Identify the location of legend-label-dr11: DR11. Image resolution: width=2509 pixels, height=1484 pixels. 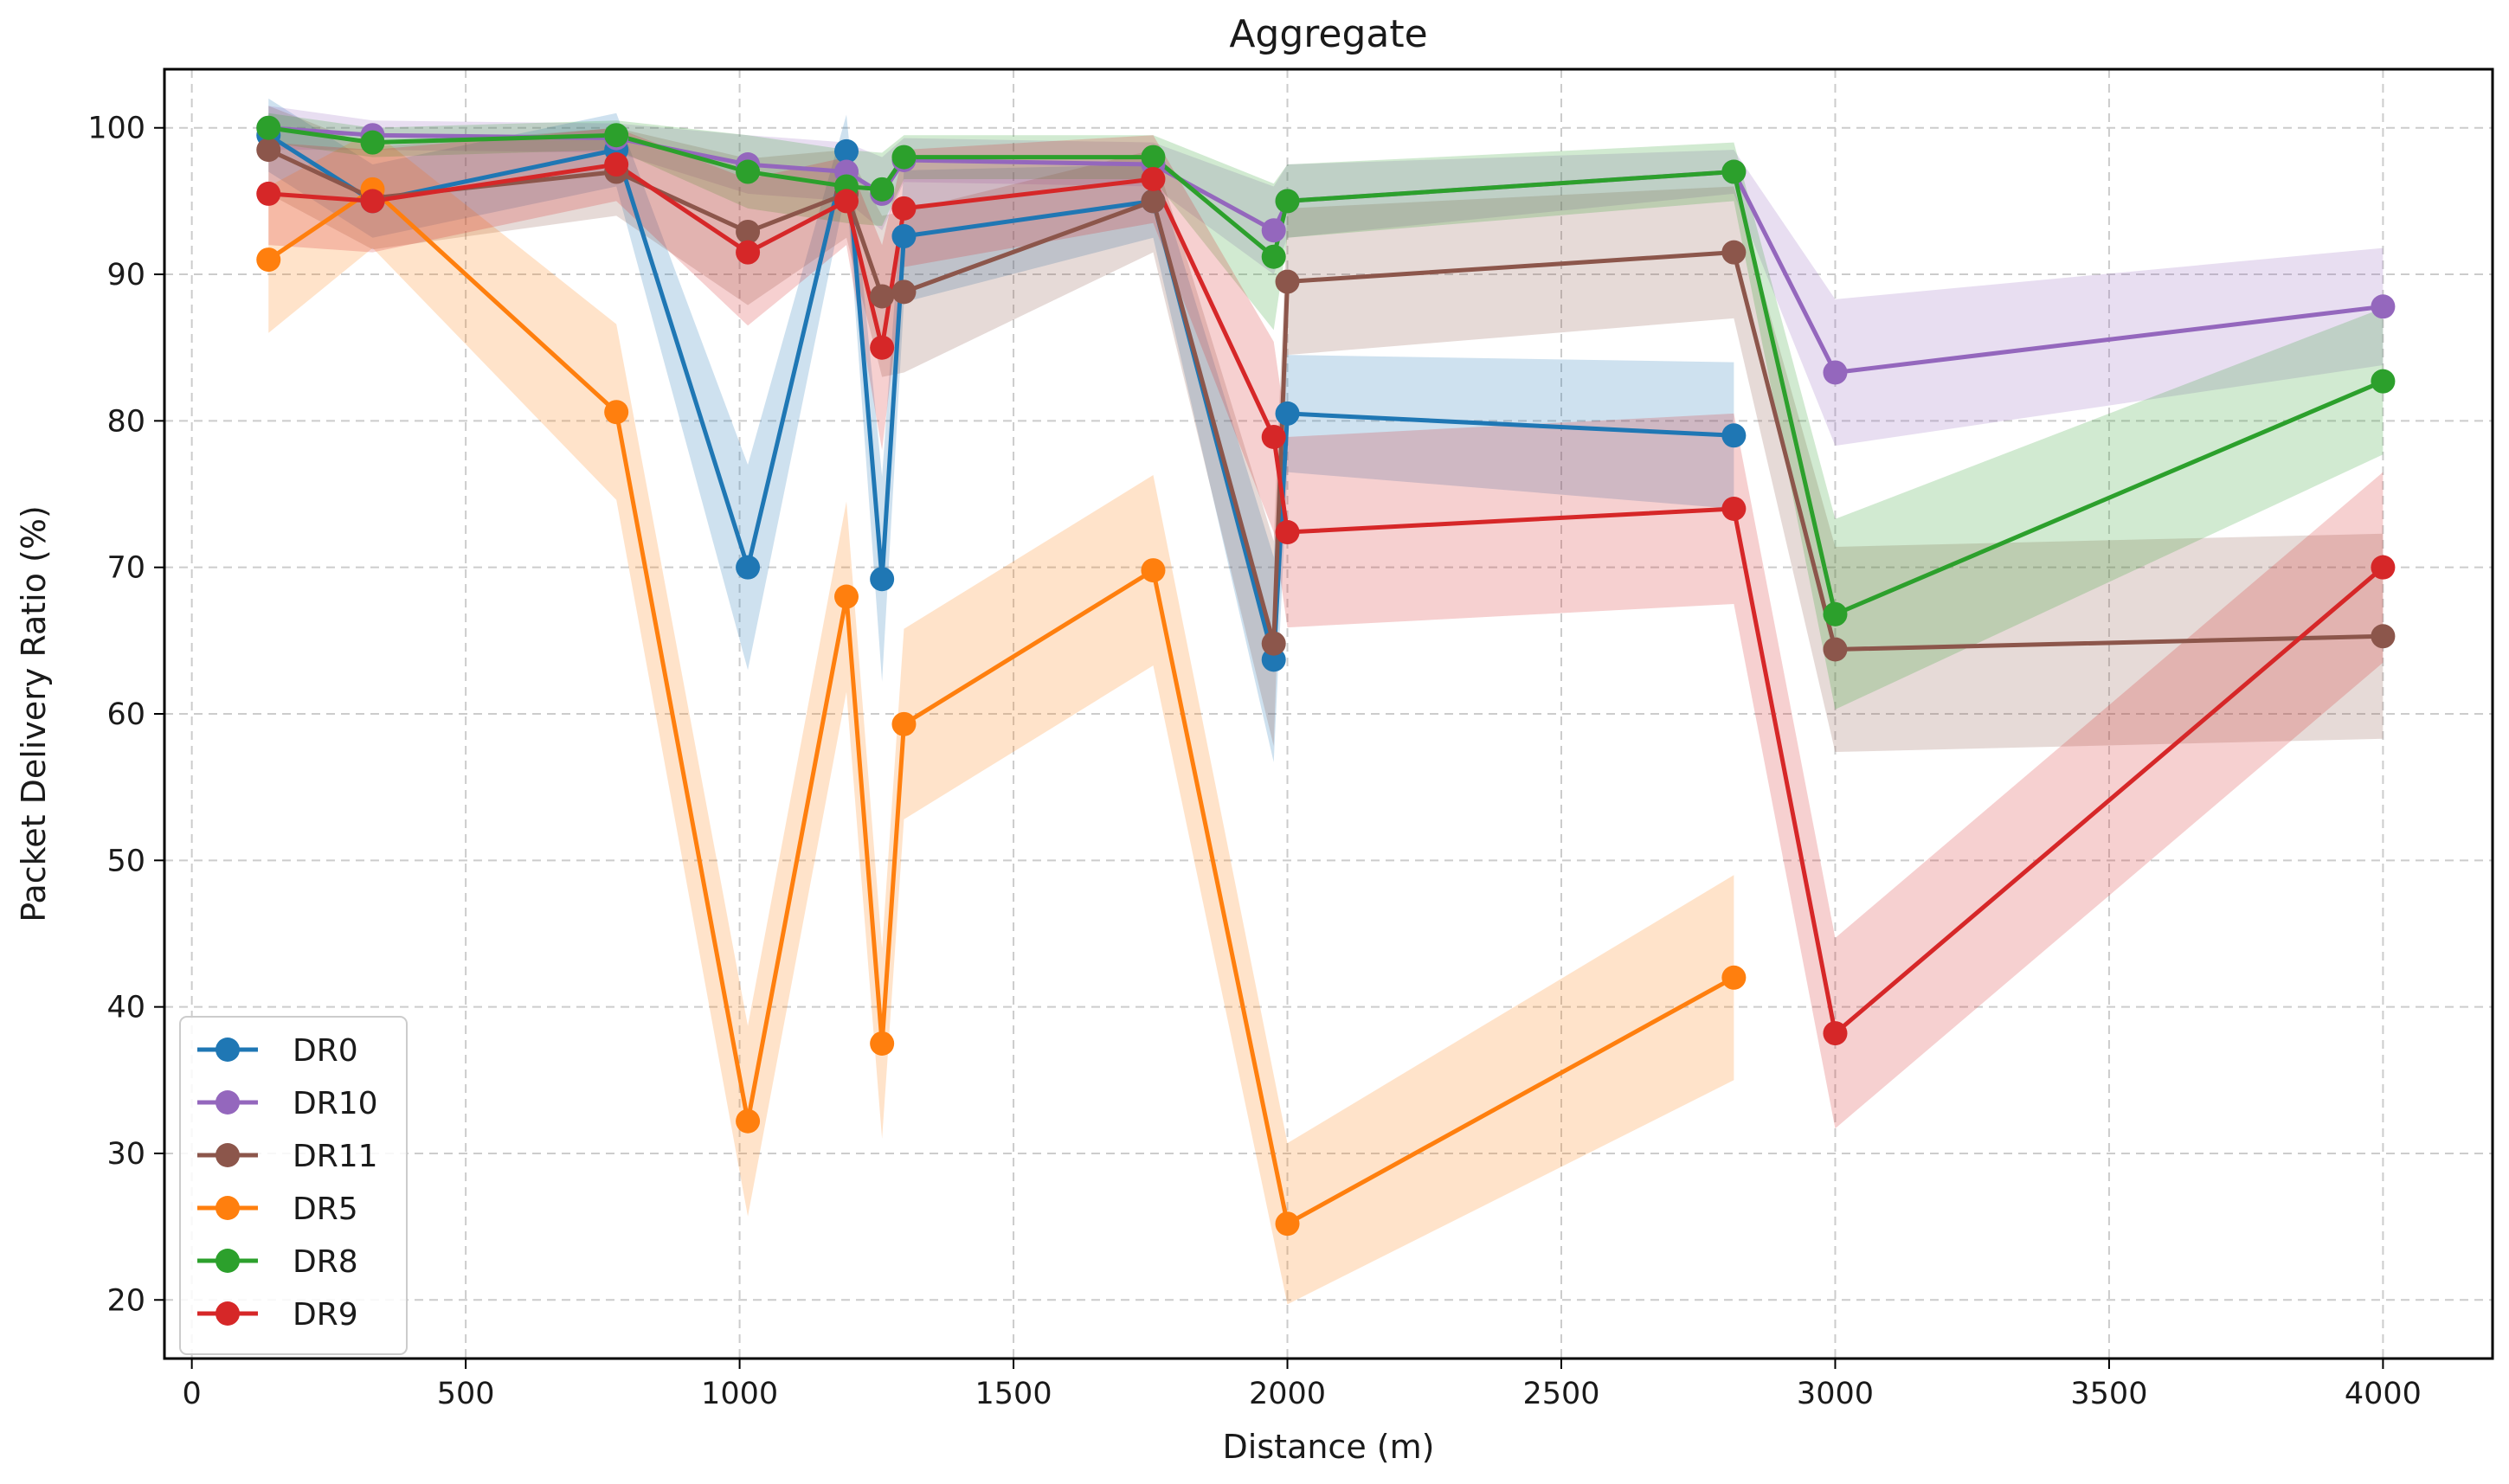
(335, 1156).